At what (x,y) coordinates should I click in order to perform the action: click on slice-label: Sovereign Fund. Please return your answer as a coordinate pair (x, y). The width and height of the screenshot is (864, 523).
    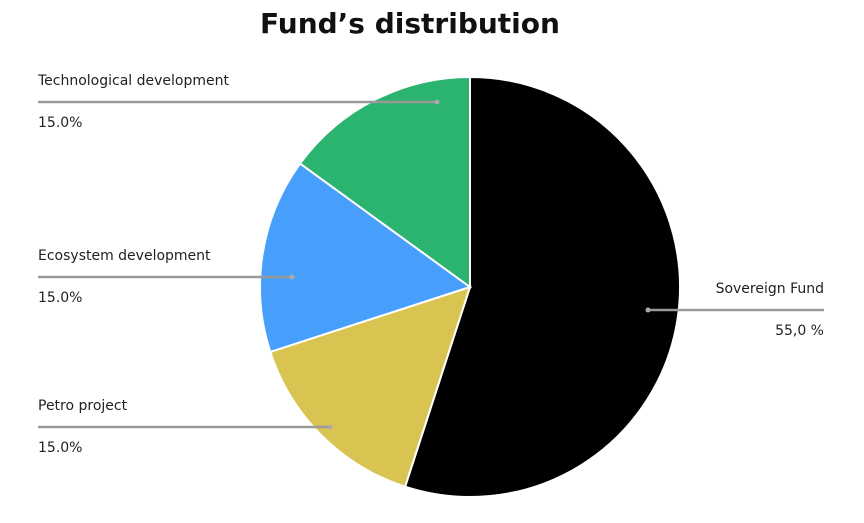
    Looking at the image, I should click on (770, 289).